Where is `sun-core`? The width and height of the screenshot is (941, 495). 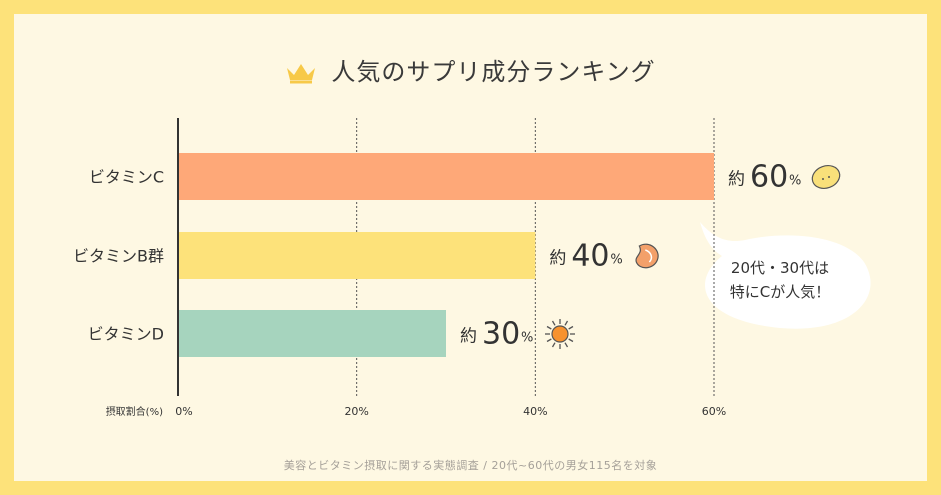 sun-core is located at coordinates (560, 334).